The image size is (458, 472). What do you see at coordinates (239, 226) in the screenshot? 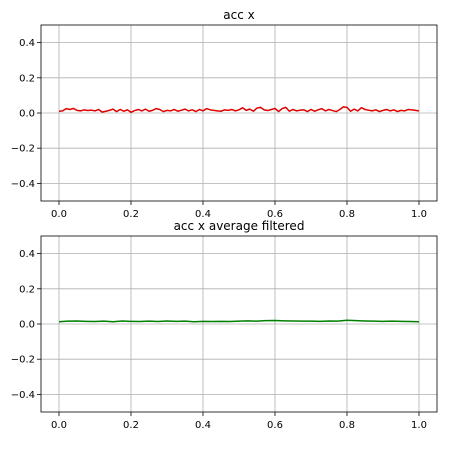
I see `chart-title: acc x average filtered` at bounding box center [239, 226].